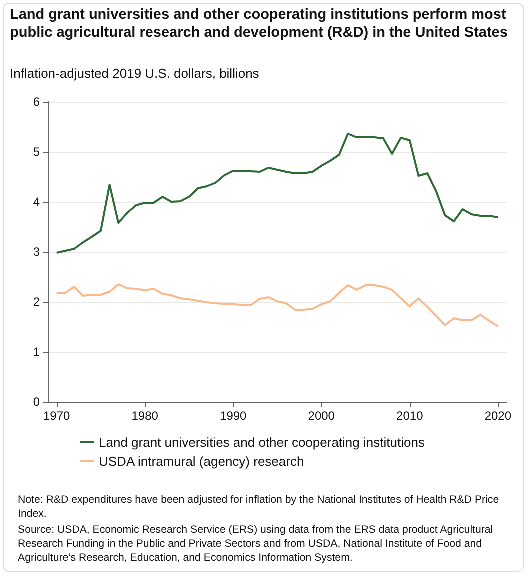  Describe the element at coordinates (410, 416) in the screenshot. I see `x-tick-label: 2010` at that location.